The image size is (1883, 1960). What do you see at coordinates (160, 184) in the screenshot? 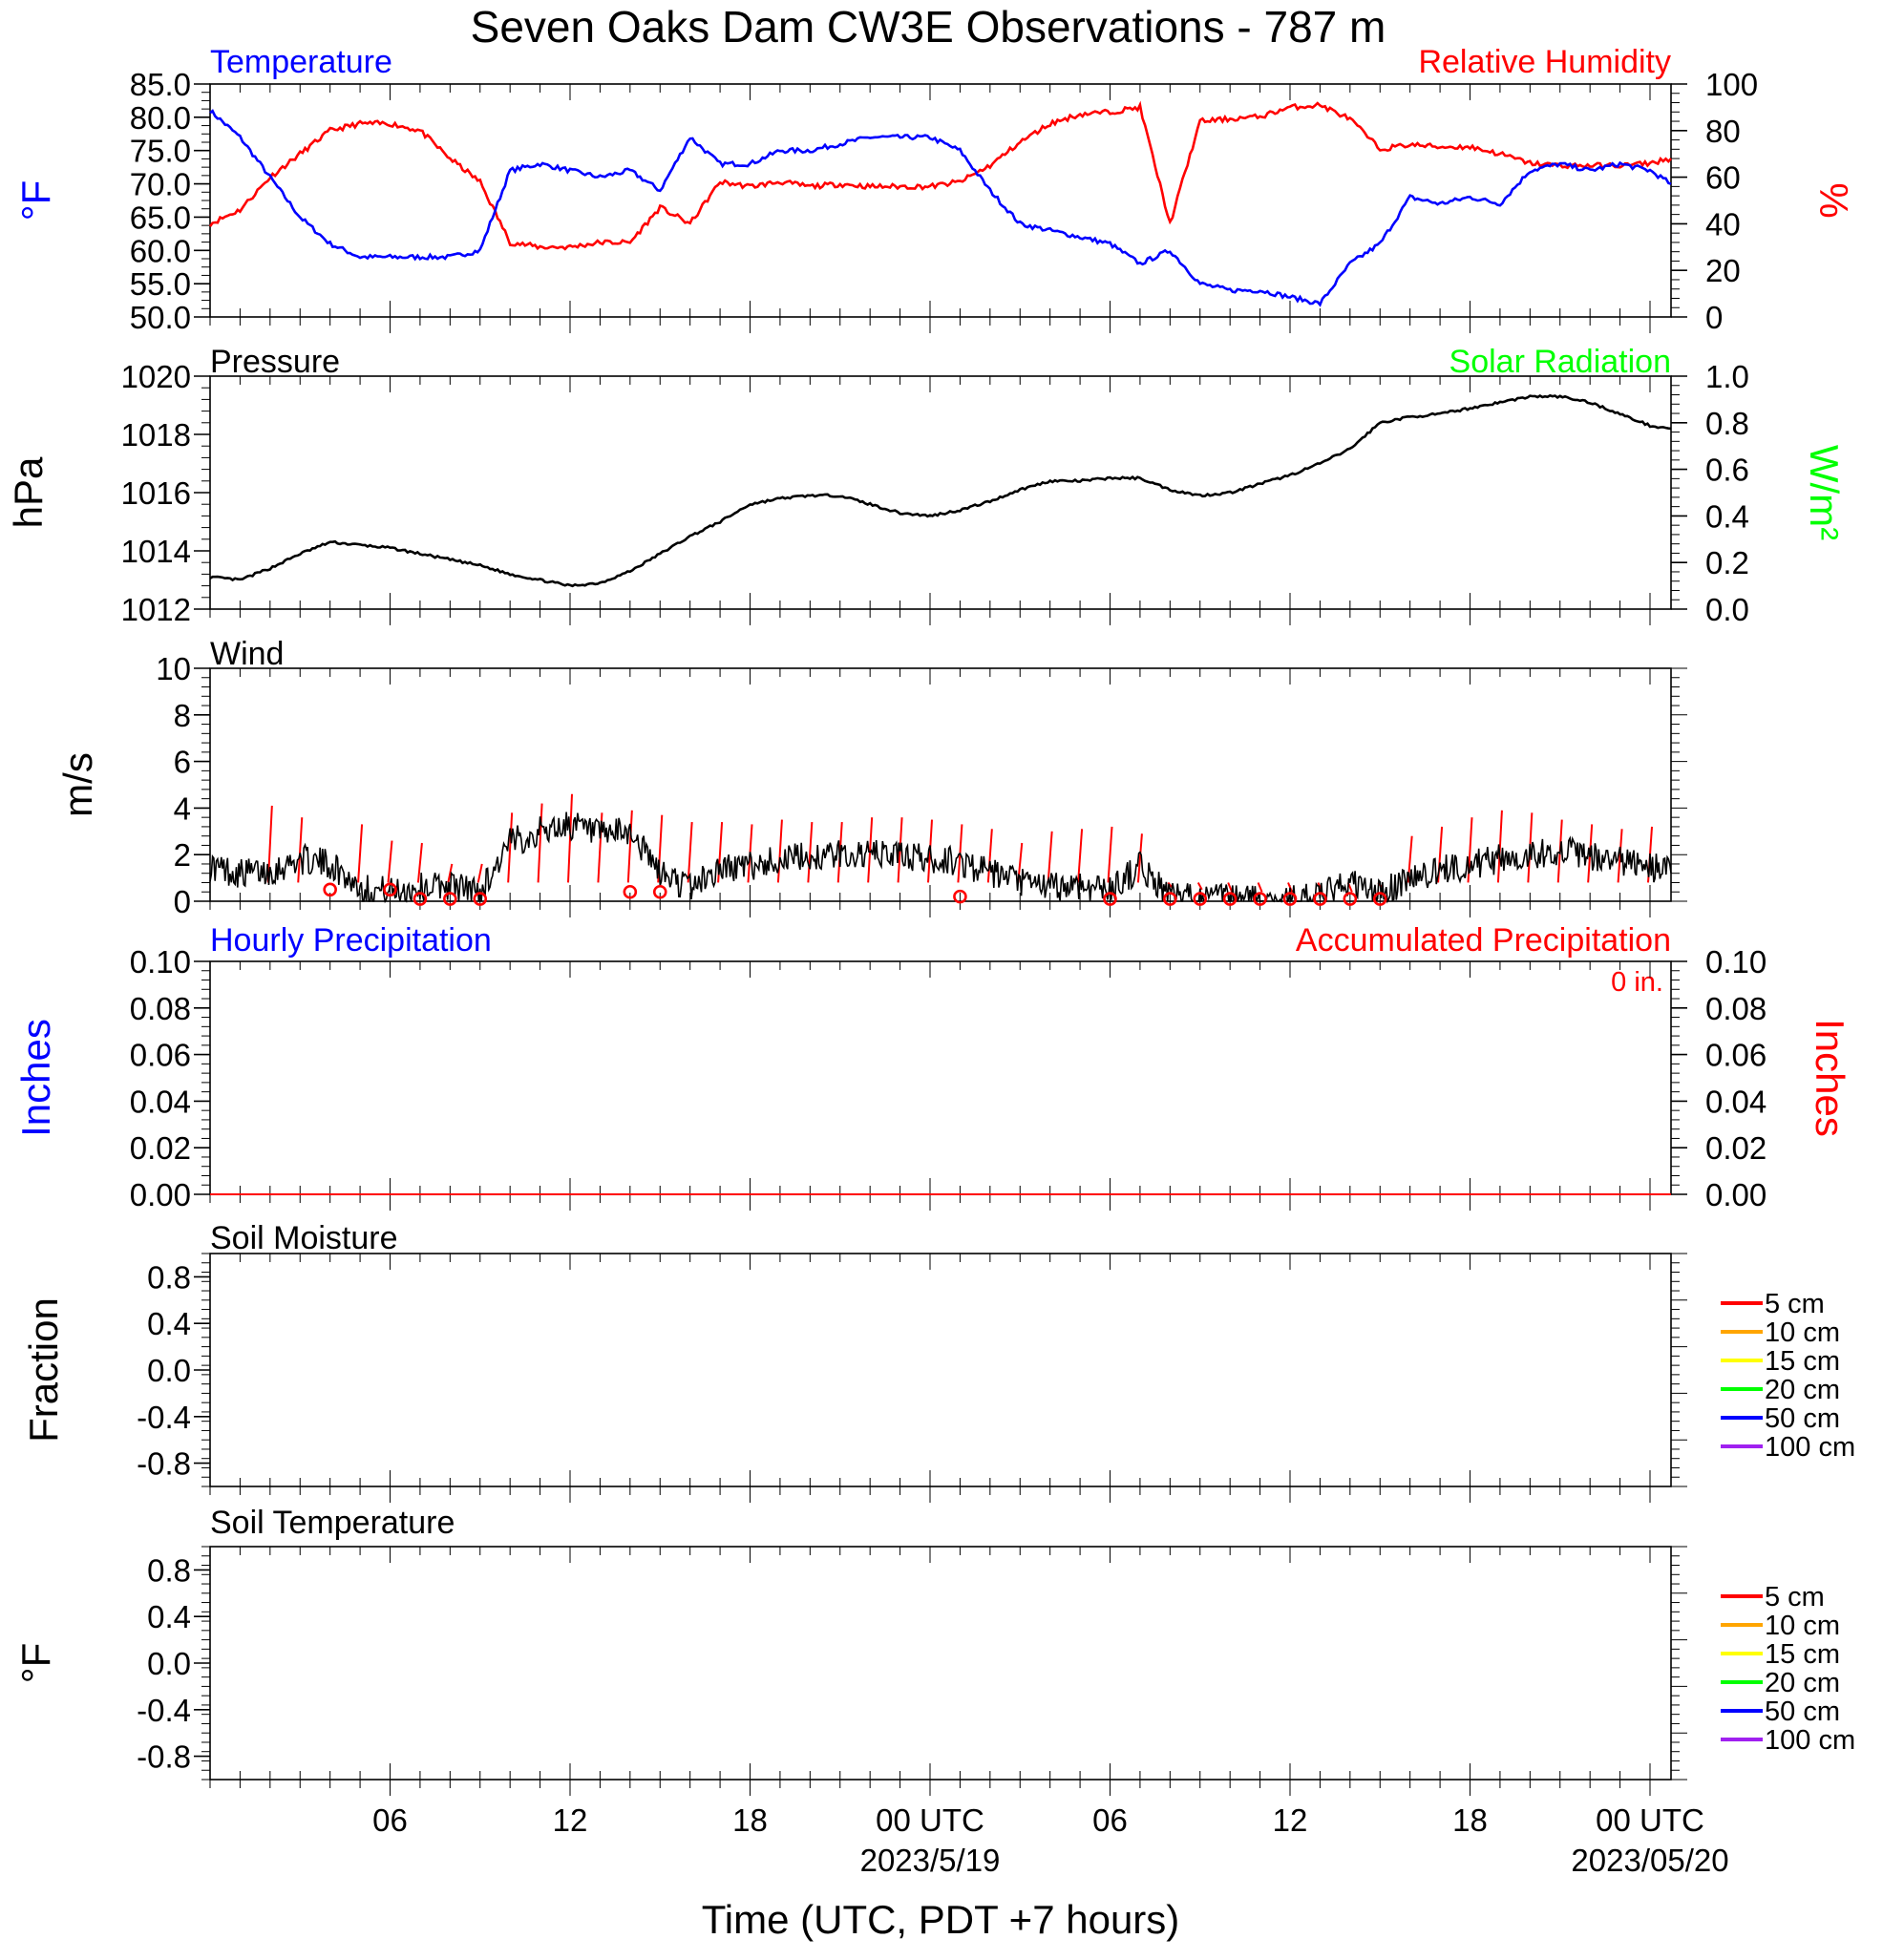
I see `temp-tick-label: 70.0` at bounding box center [160, 184].